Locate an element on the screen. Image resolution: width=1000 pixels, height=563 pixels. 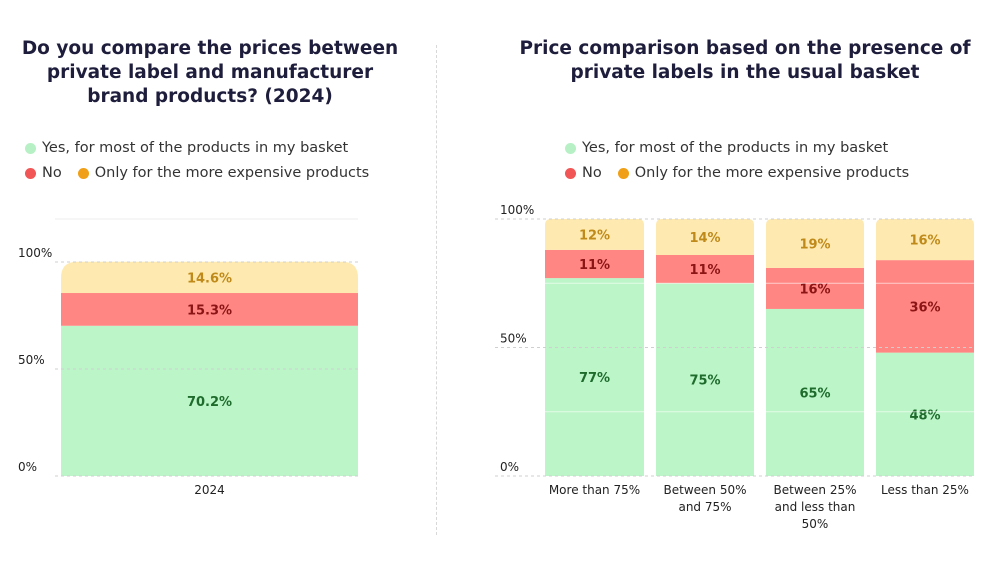
data-label-expensive: 14% is located at coordinates (704, 238).